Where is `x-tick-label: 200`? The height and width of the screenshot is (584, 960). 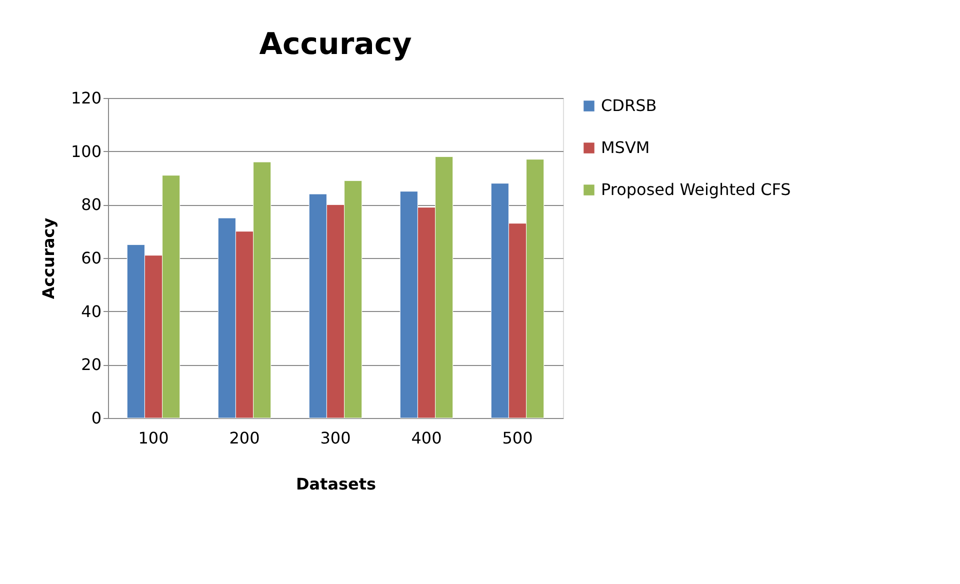
x-tick-label: 200 is located at coordinates (244, 438).